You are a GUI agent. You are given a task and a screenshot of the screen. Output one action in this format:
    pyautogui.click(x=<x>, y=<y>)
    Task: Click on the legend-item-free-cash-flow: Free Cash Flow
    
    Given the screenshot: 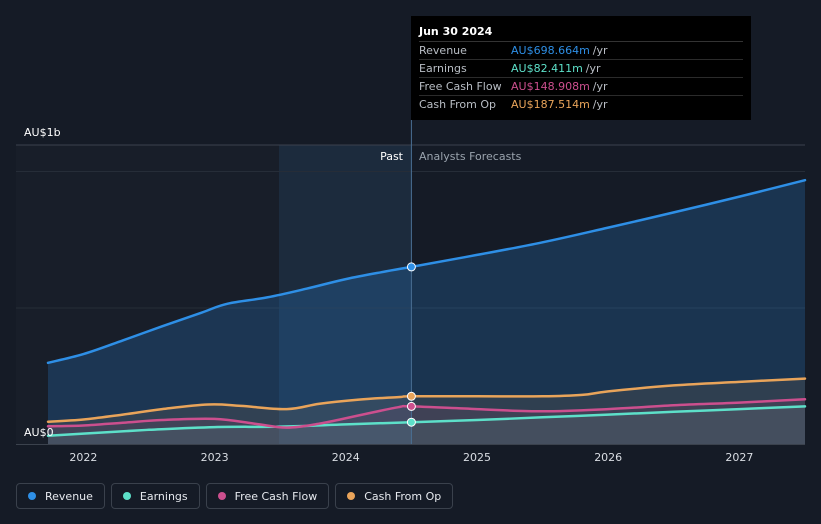 What is the action you would take?
    pyautogui.click(x=267, y=496)
    